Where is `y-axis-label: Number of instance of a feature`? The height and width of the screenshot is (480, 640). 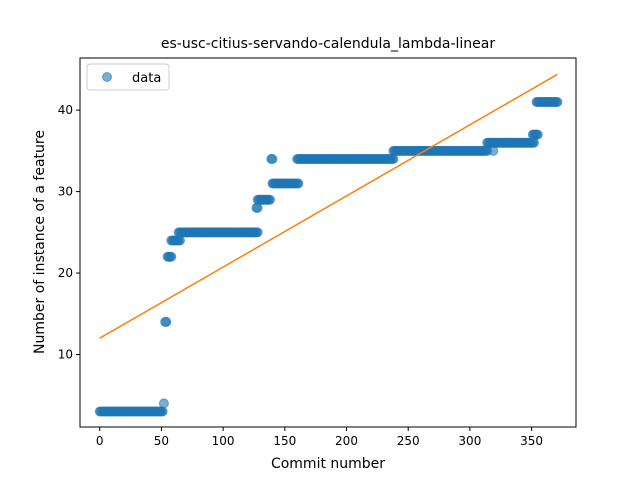
y-axis-label: Number of instance of a feature is located at coordinates (40, 242).